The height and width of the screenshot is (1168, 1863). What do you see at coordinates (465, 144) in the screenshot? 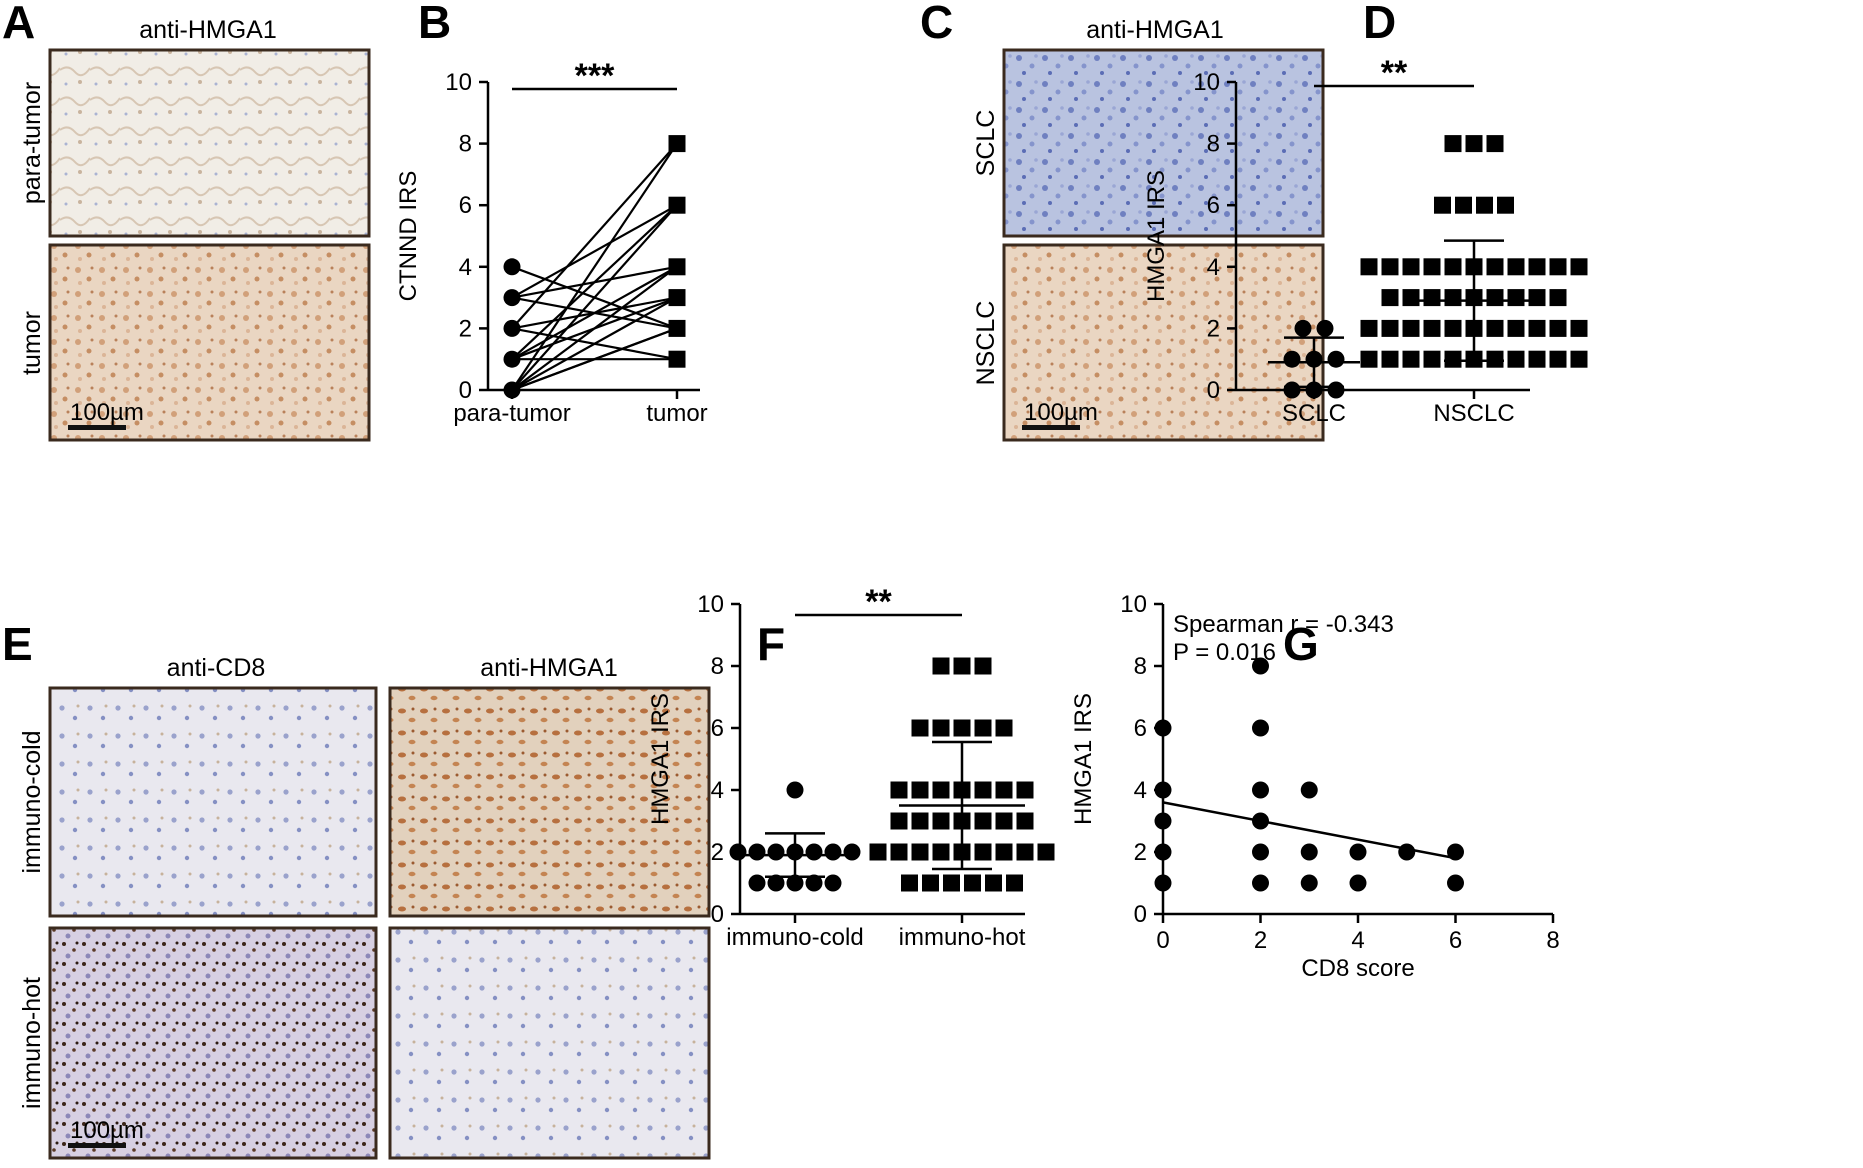
I see `b-y-tick-label: 8` at bounding box center [465, 144].